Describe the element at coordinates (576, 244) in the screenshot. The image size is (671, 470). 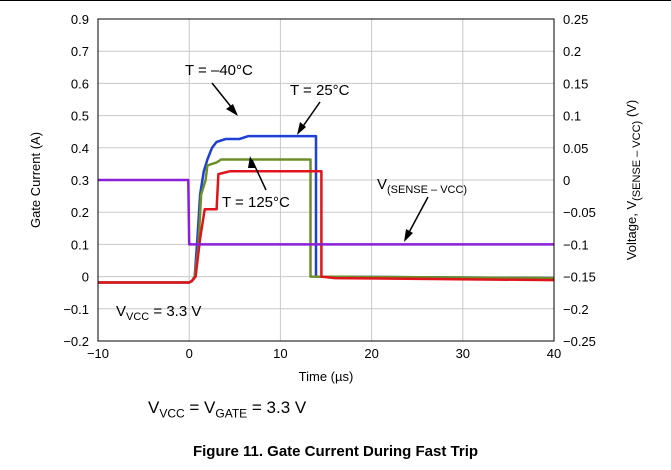
I see `y-right-tick-label: −0.1` at that location.